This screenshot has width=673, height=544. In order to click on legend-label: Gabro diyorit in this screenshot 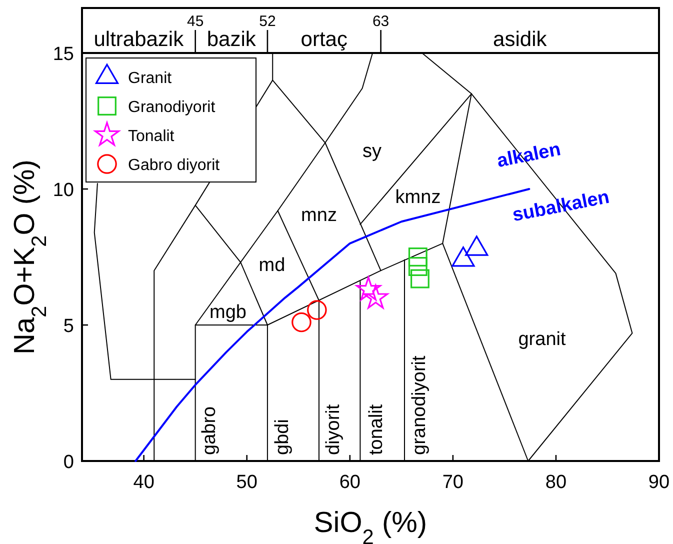, I will do `click(174, 165)`.